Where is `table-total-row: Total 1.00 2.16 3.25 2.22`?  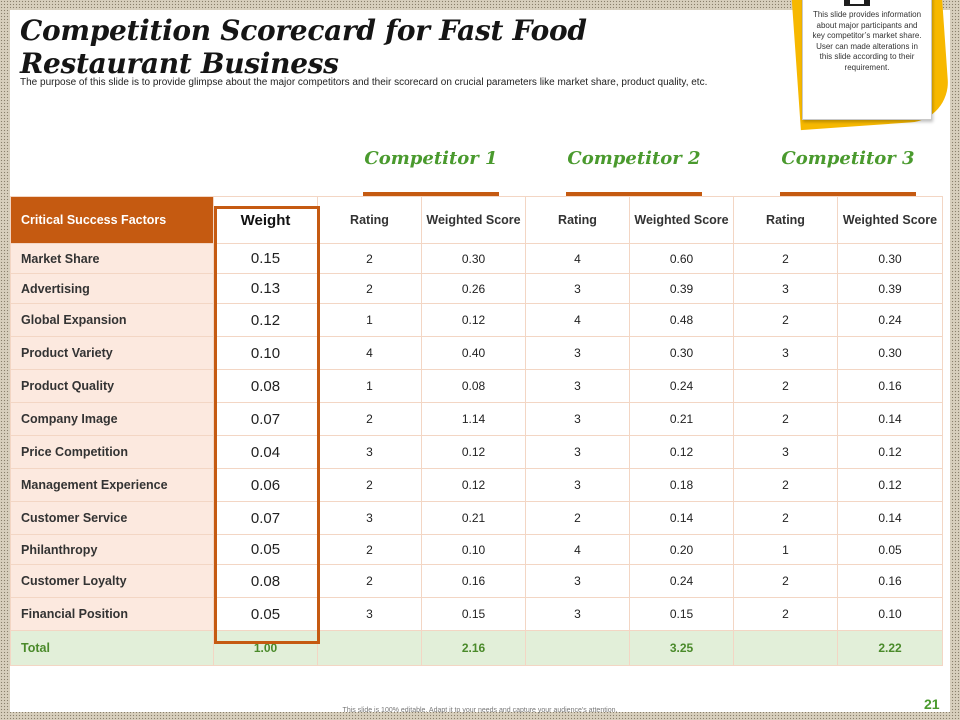 table-total-row: Total 1.00 2.16 3.25 2.22 is located at coordinates (476, 648).